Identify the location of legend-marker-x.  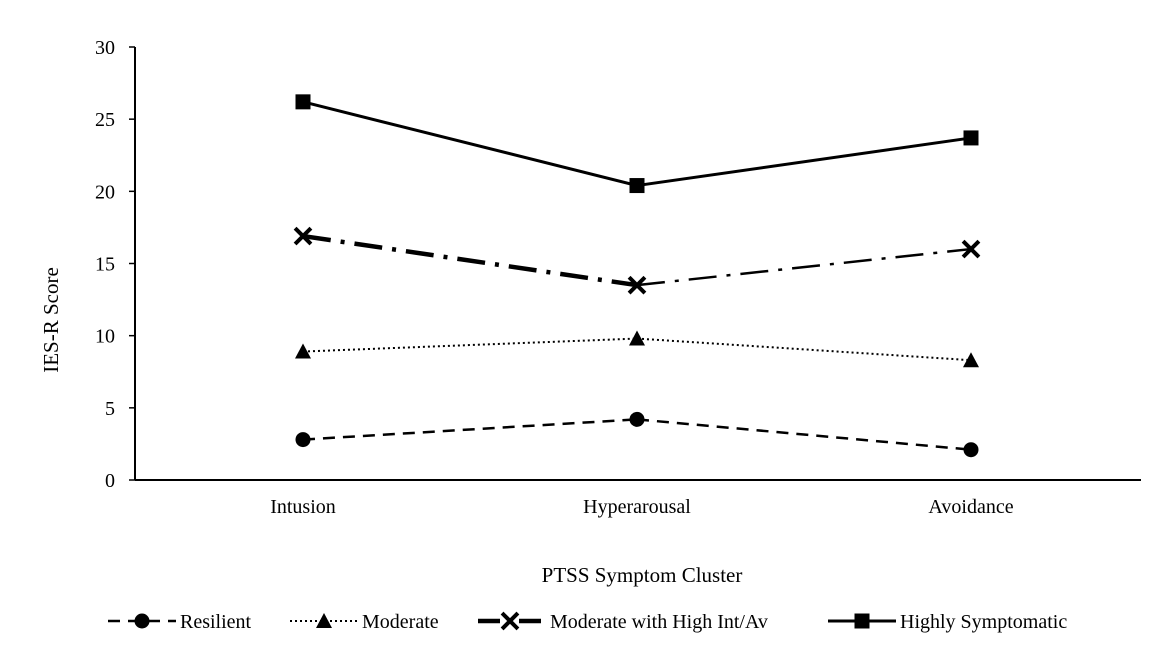
(510, 621).